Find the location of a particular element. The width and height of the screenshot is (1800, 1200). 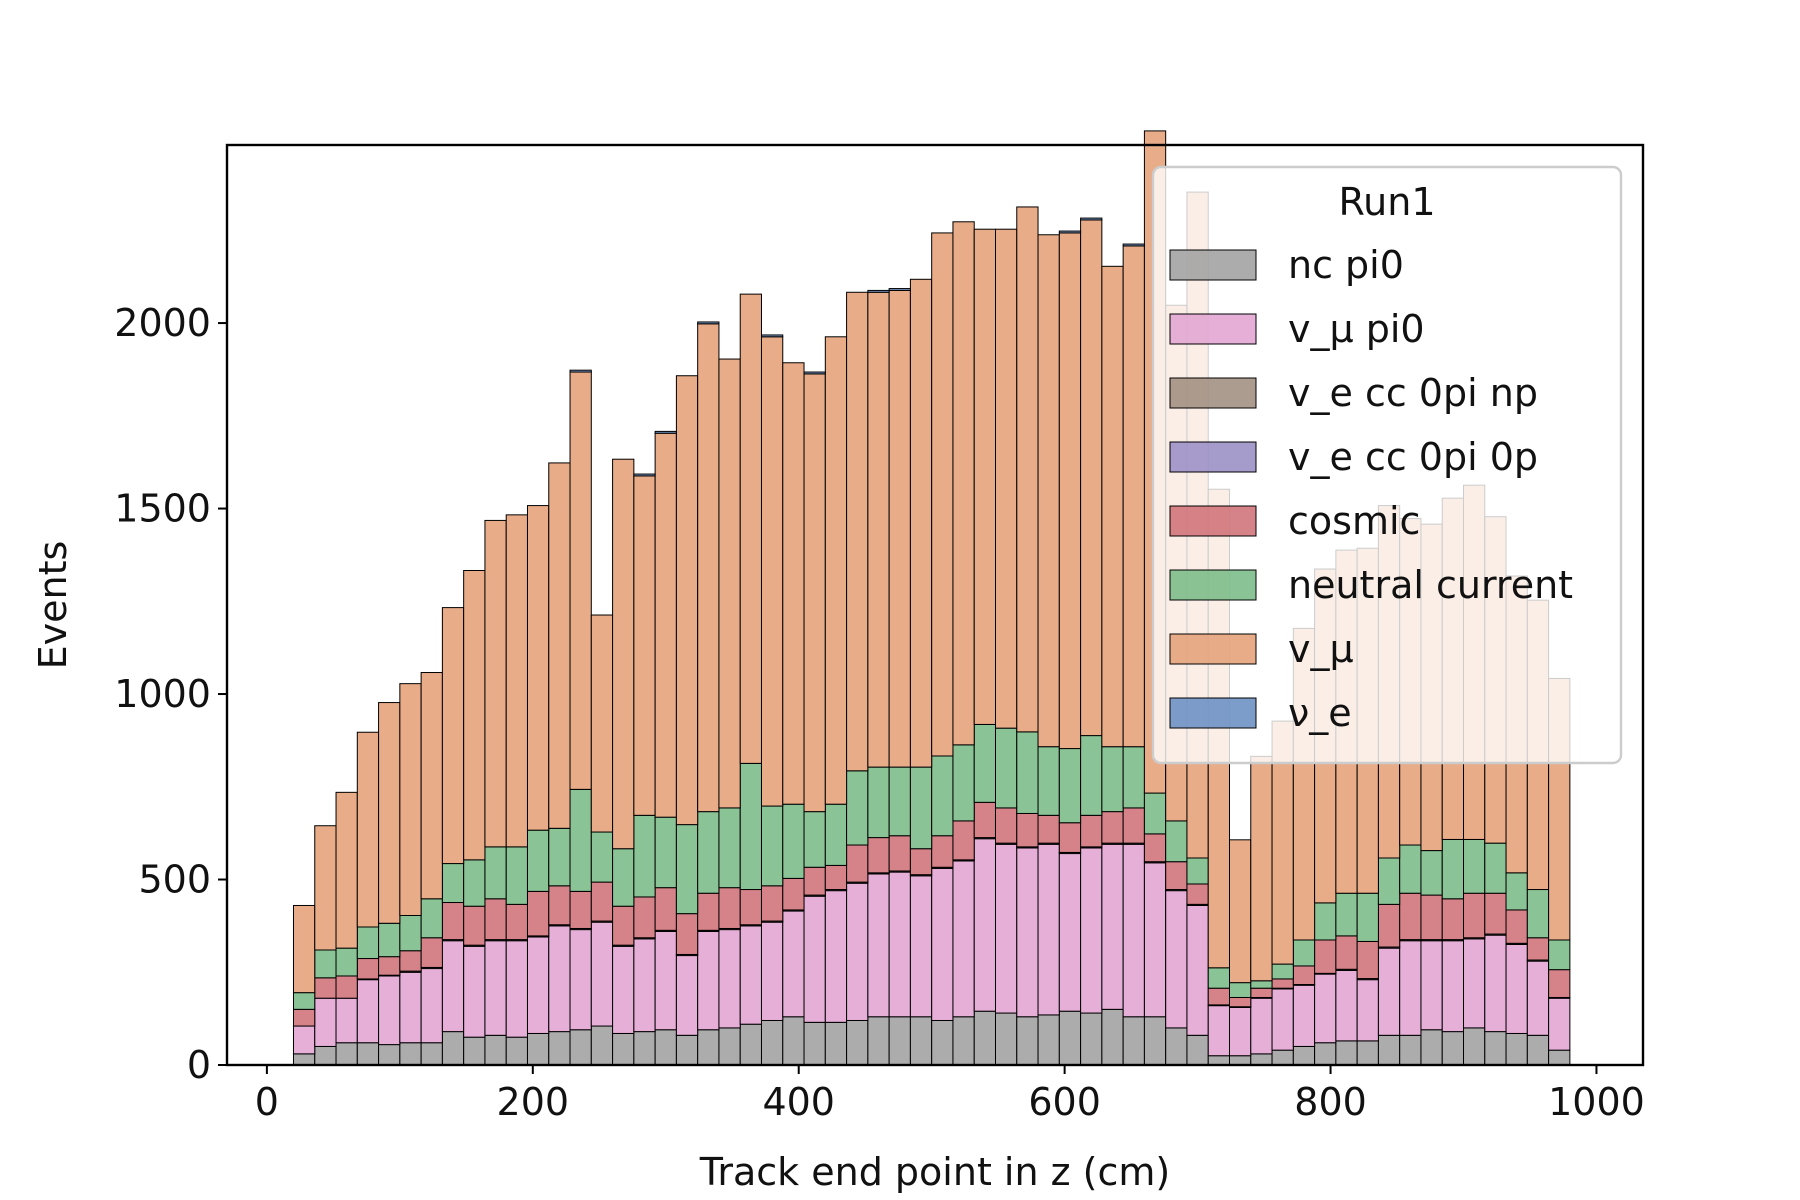

y-axis-label: Events is located at coordinates (53, 605).